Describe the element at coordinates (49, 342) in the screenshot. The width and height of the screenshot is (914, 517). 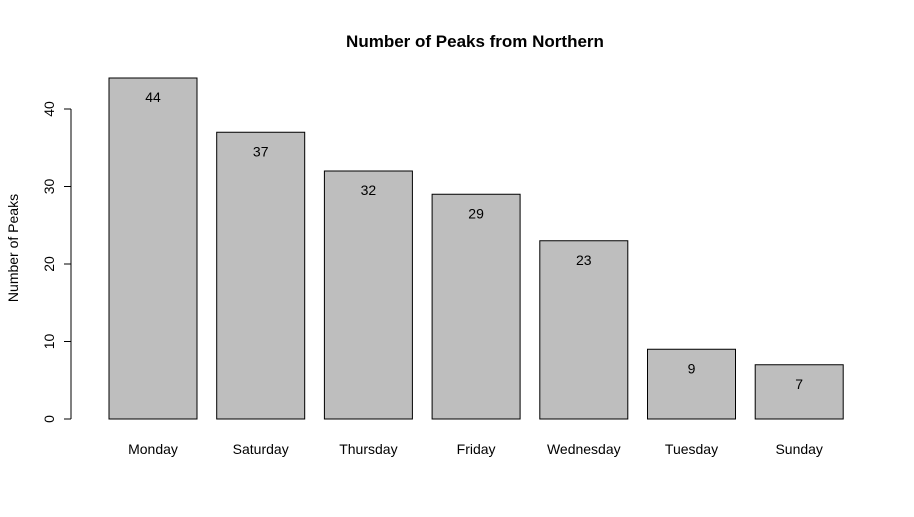
I see `y-tick-label: 10` at that location.